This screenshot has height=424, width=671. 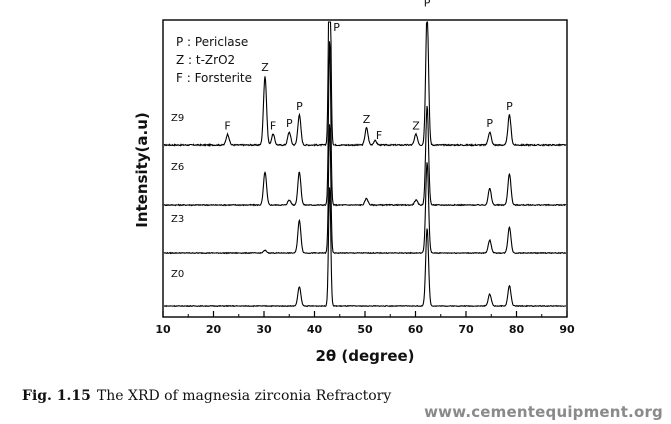 What do you see at coordinates (336, 27) in the screenshot?
I see `peak-label-p-0: P` at bounding box center [336, 27].